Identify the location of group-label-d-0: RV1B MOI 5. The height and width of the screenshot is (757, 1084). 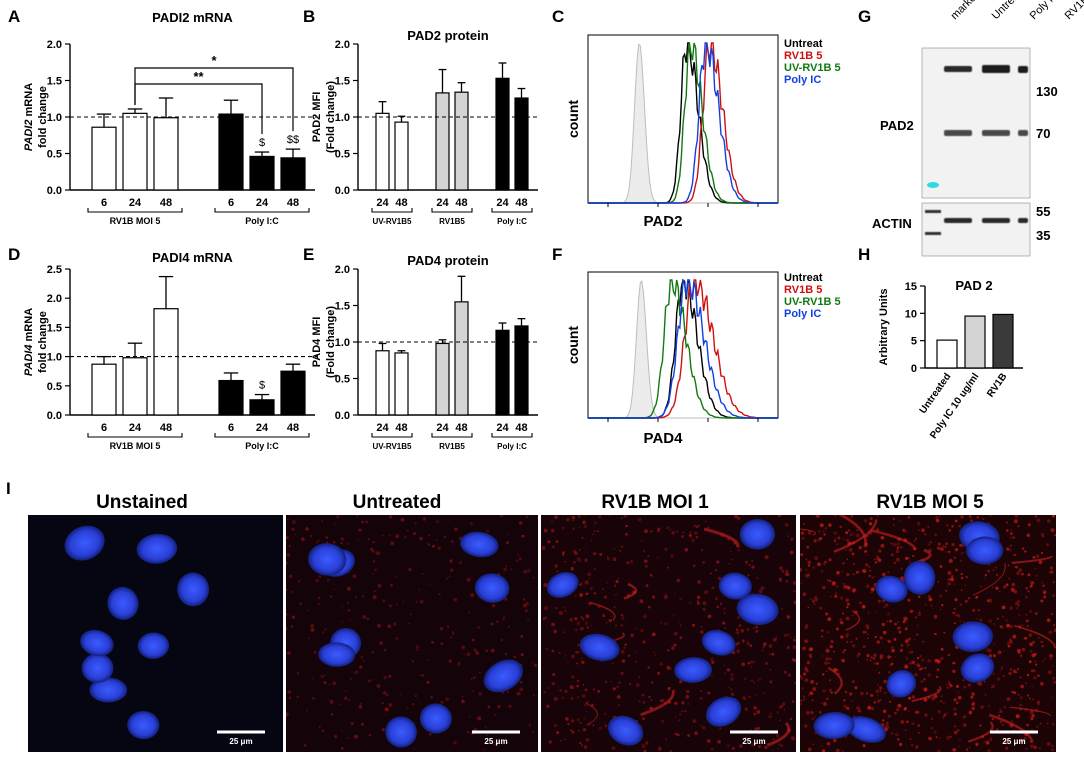
(135, 446).